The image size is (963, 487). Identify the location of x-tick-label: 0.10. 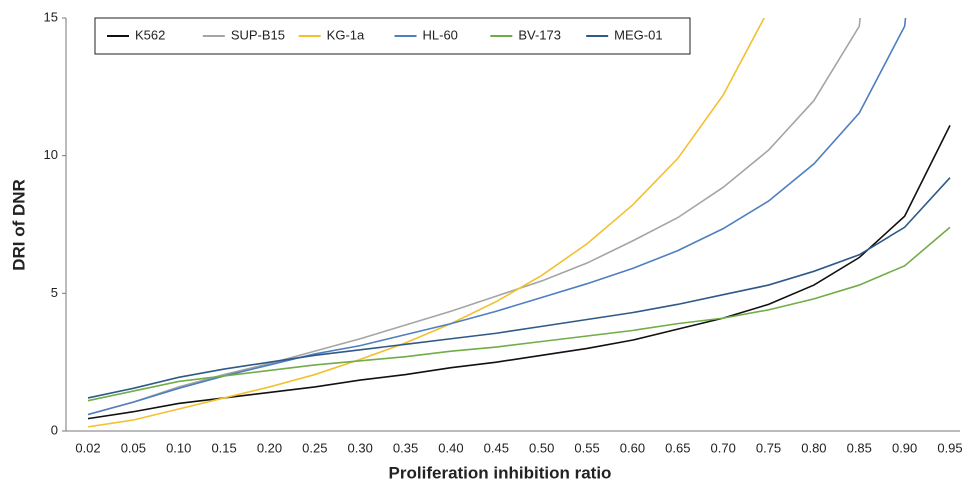
(178, 447).